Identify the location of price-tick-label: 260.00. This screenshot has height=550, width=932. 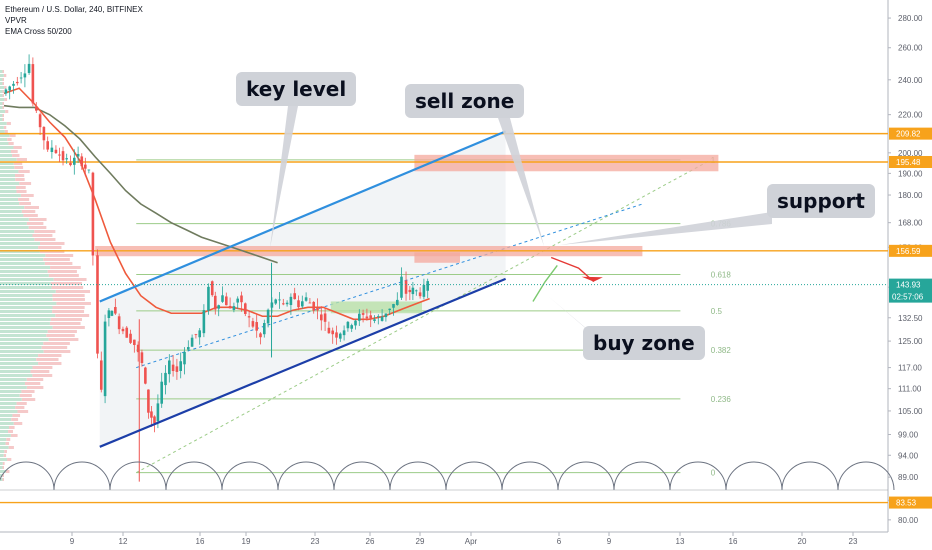
(910, 48).